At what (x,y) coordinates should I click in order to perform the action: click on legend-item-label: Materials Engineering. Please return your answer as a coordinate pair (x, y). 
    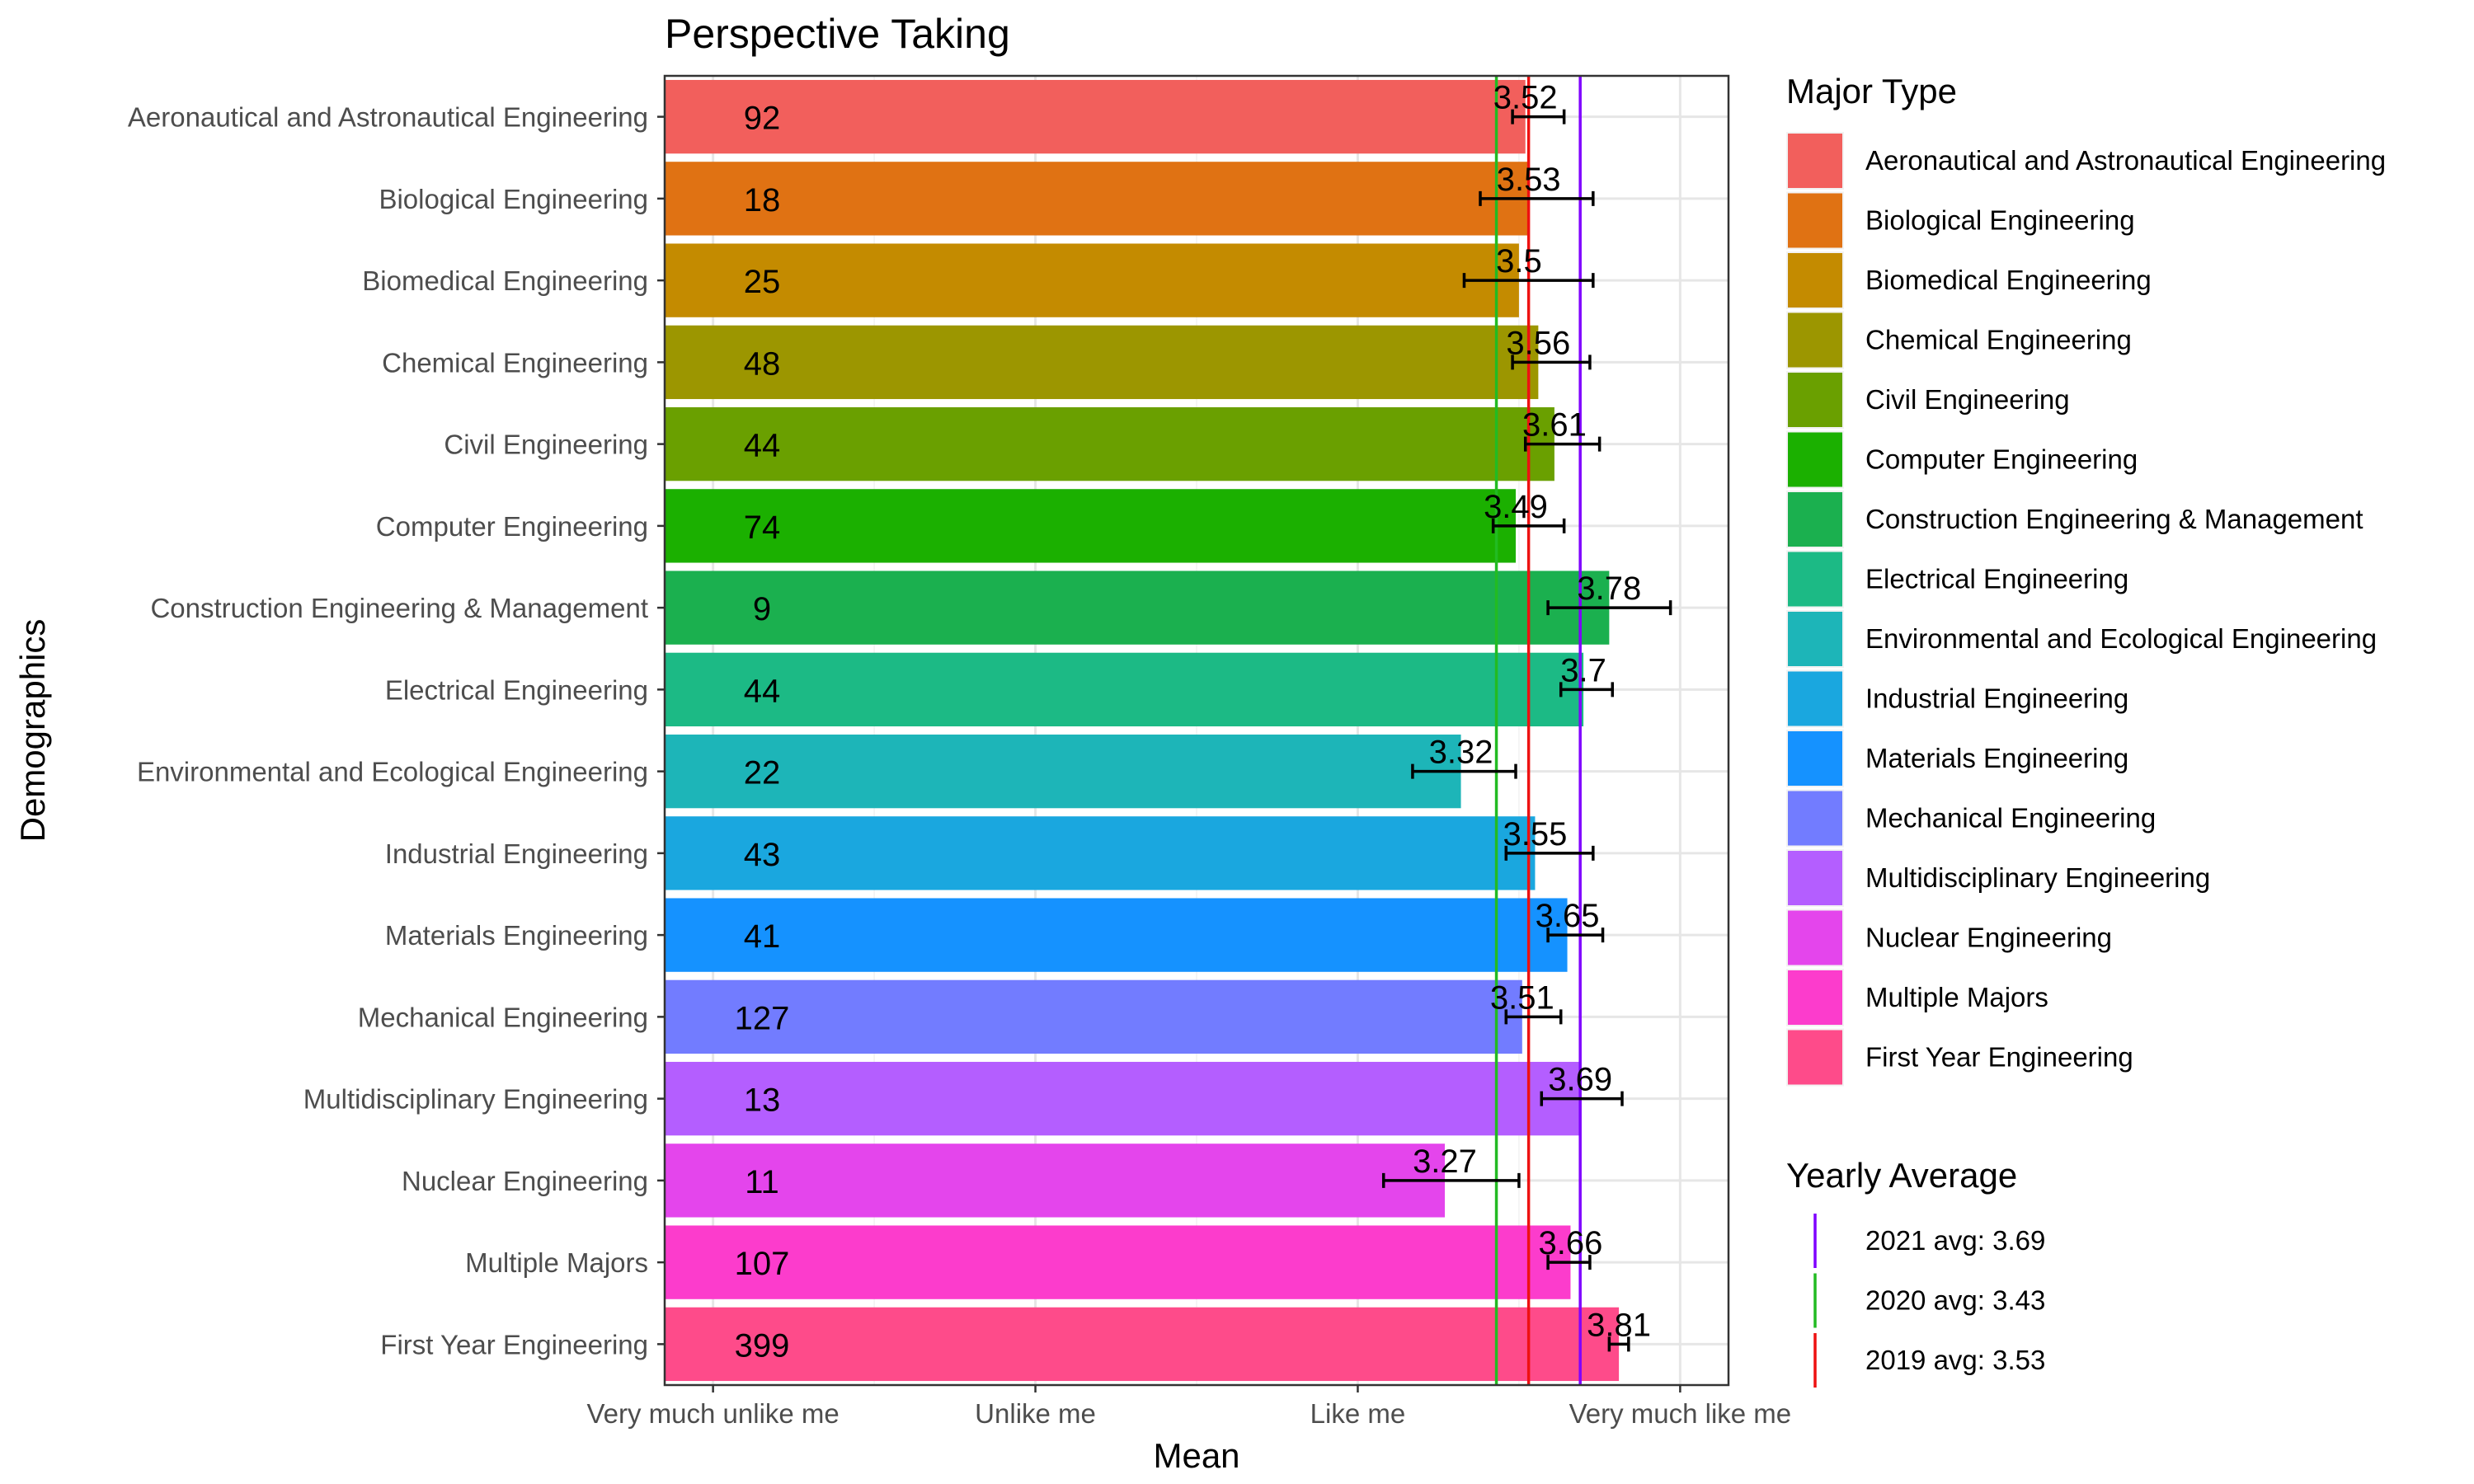
    Looking at the image, I should click on (1996, 758).